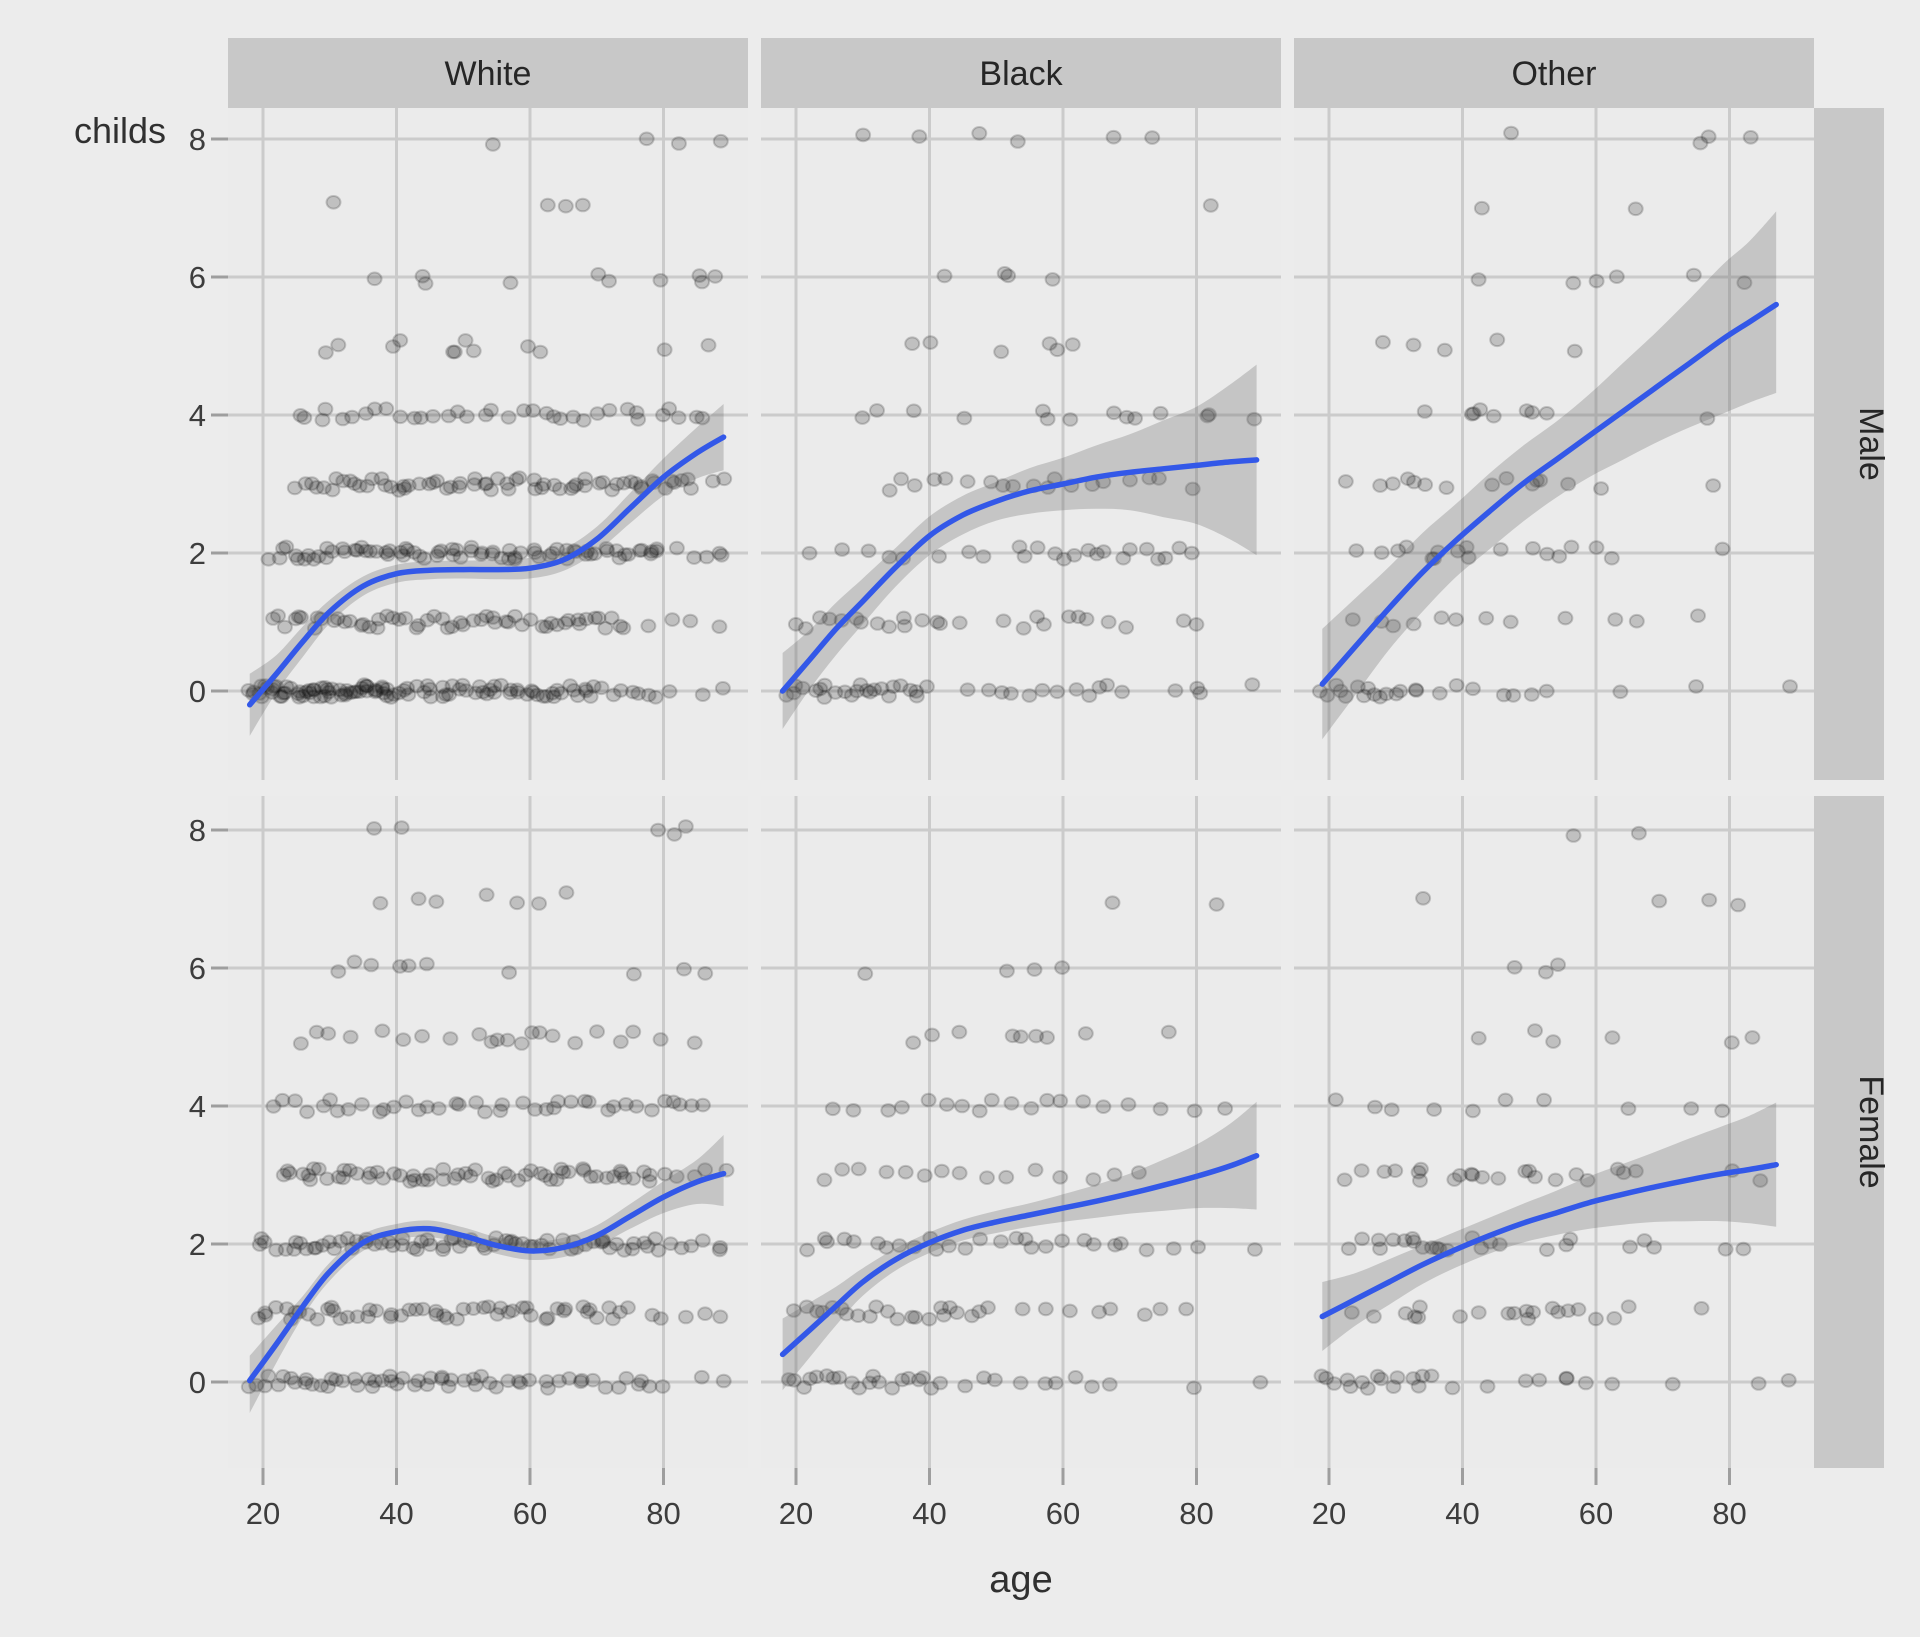 This screenshot has height=1637, width=1920. What do you see at coordinates (197, 553) in the screenshot?
I see `y-tick-label: 2` at bounding box center [197, 553].